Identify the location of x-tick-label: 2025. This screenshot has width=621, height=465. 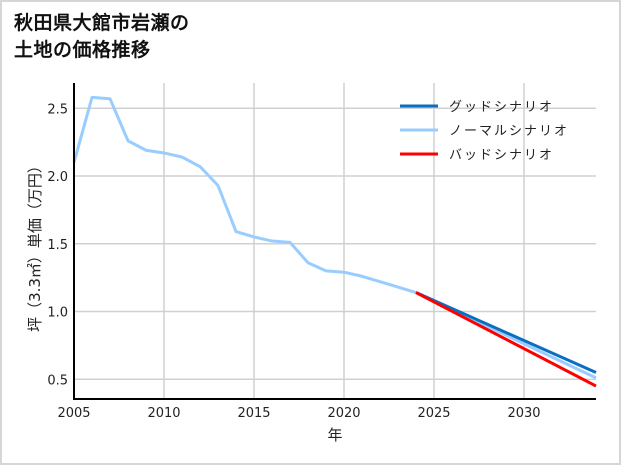
(433, 413).